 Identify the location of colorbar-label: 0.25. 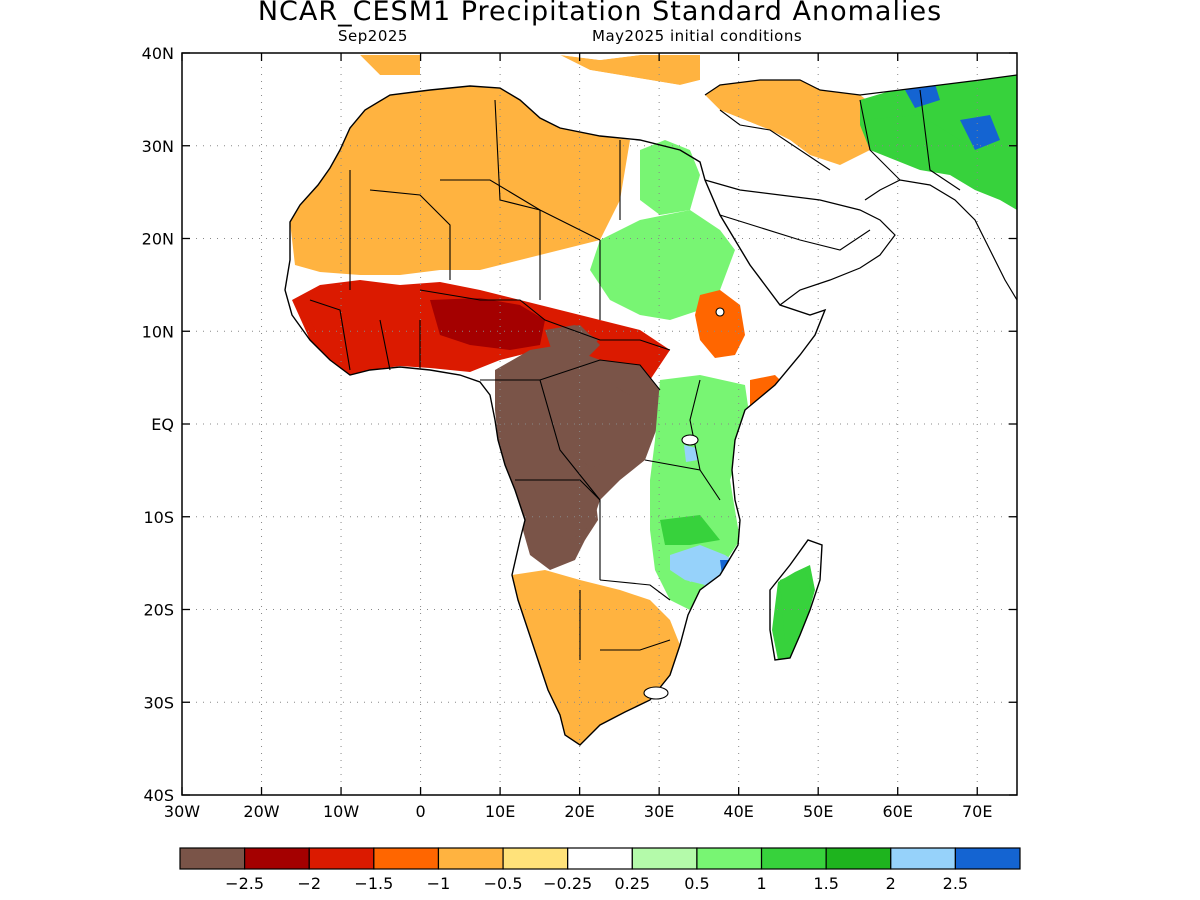
(632, 883).